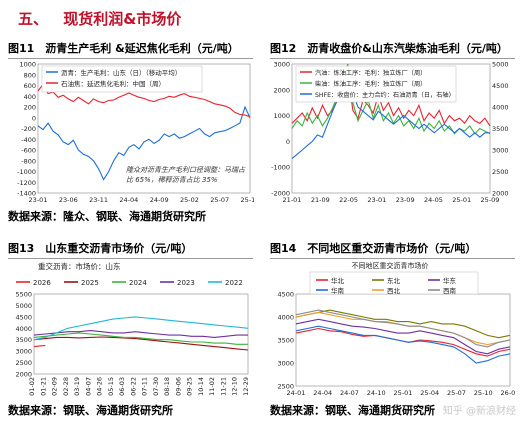 The image size is (522, 421). Describe the element at coordinates (141, 328) in the screenshot. I see `series-line-2022` at that location.